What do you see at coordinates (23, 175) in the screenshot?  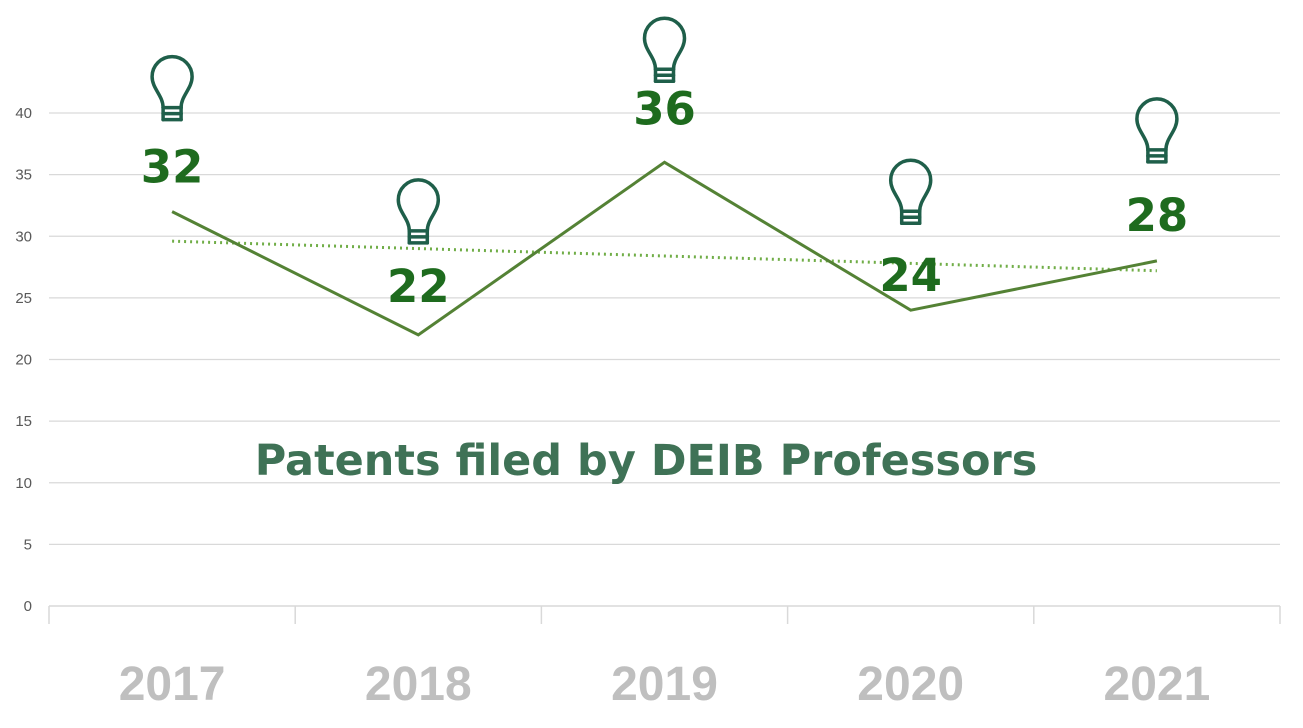 I see `y-tick-label: 35` at bounding box center [23, 175].